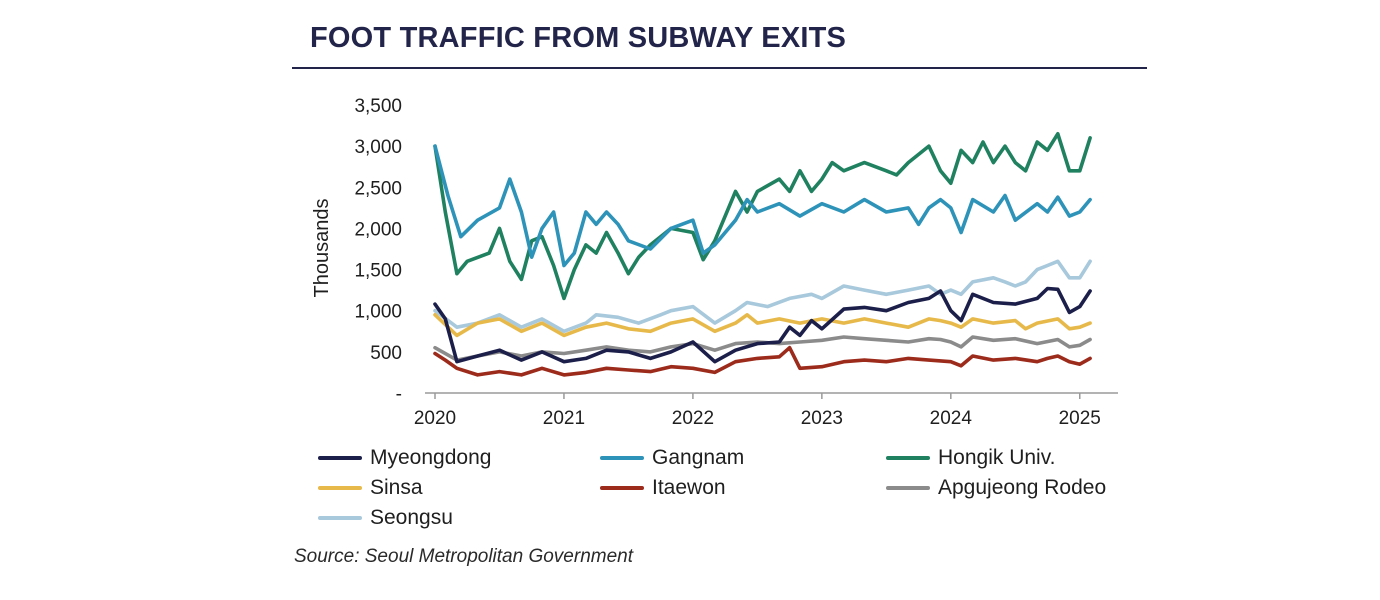  Describe the element at coordinates (322, 248) in the screenshot. I see `y-axis-label: Thousands` at that location.